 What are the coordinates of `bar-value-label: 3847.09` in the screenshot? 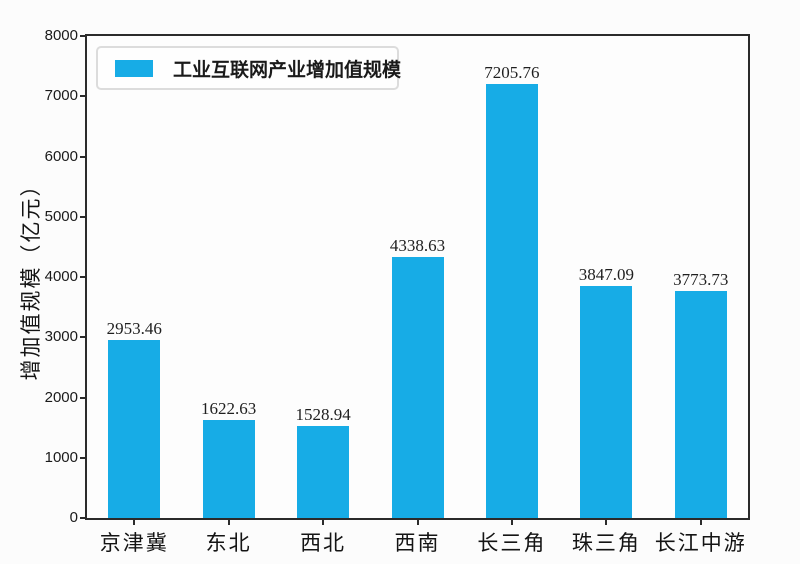 It's located at (606, 274).